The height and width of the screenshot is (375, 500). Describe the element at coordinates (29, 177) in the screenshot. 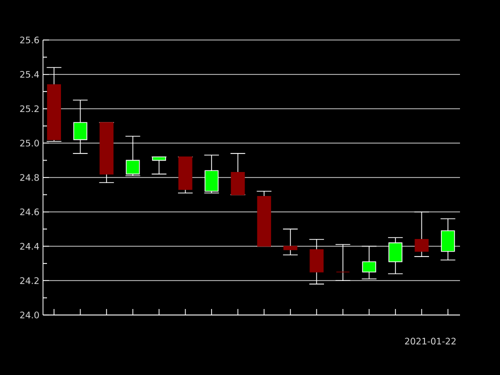

I see `y-tick-label: 24.8` at that location.